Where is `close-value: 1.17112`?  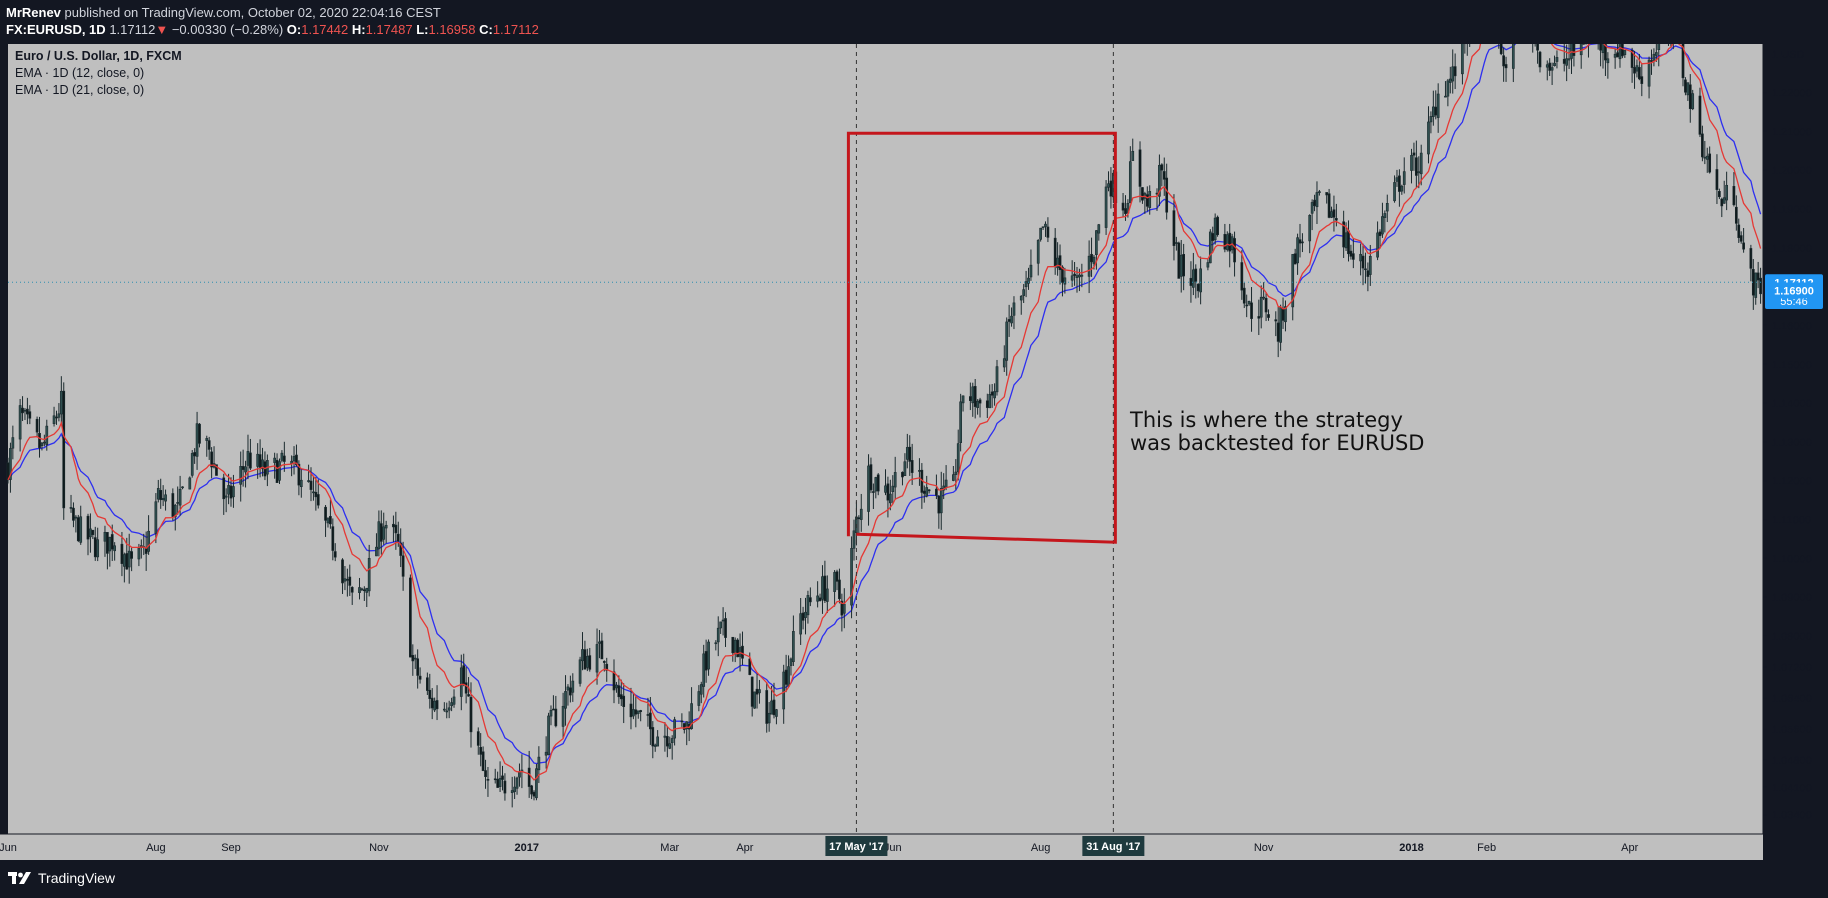 close-value: 1.17112 is located at coordinates (515, 29).